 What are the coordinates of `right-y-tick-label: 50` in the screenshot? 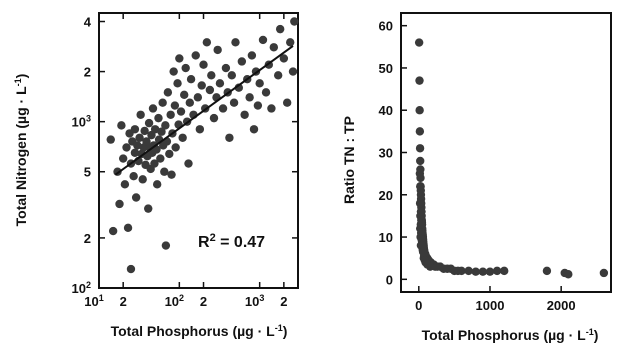 It's located at (386, 68).